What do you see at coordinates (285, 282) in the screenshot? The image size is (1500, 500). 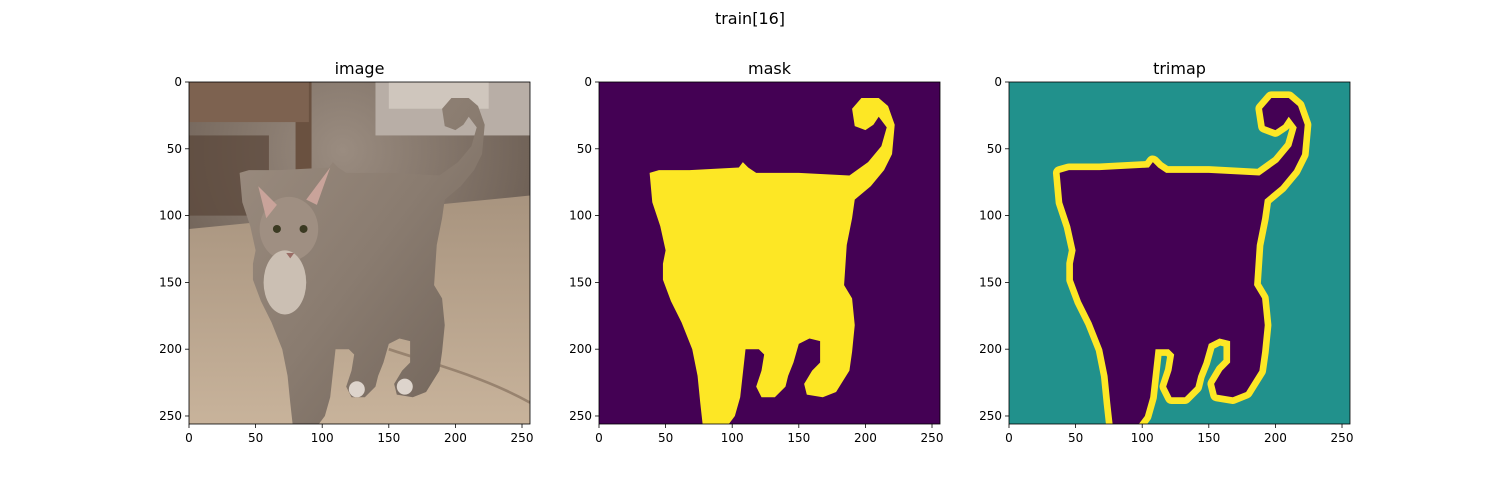 I see `photo-cat-chest` at bounding box center [285, 282].